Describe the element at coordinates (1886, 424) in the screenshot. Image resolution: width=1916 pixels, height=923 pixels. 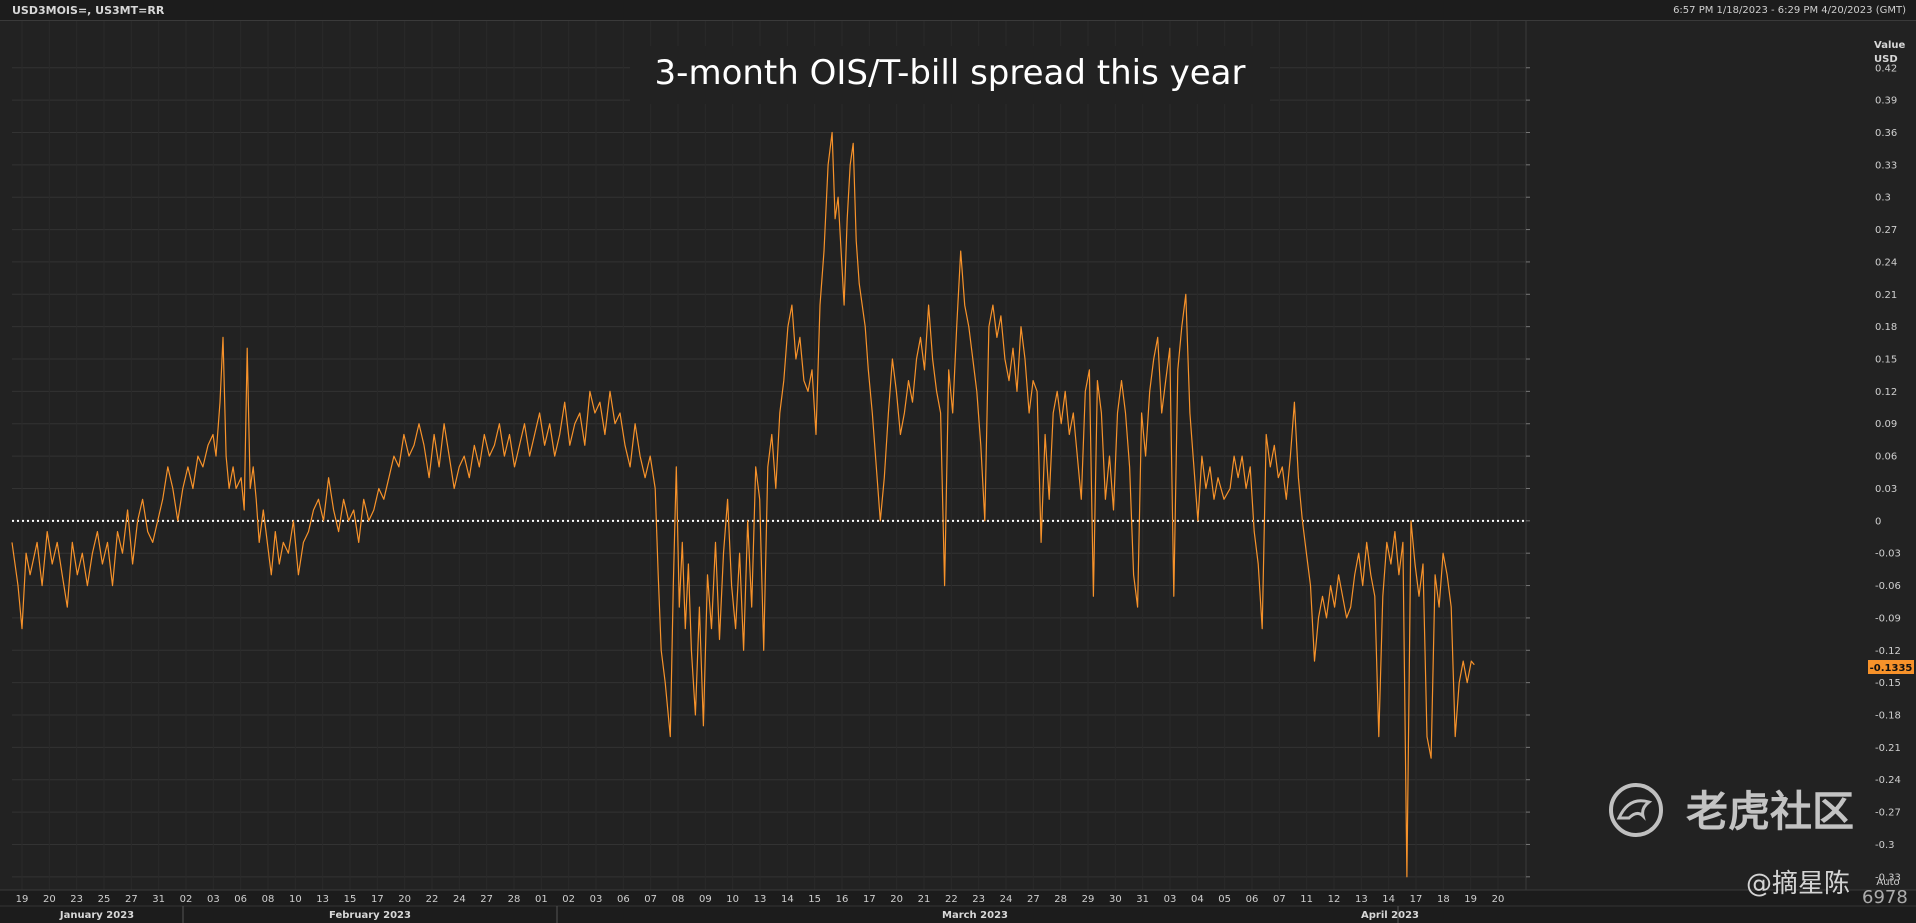
I see `y-tick-label: 0.09` at that location.